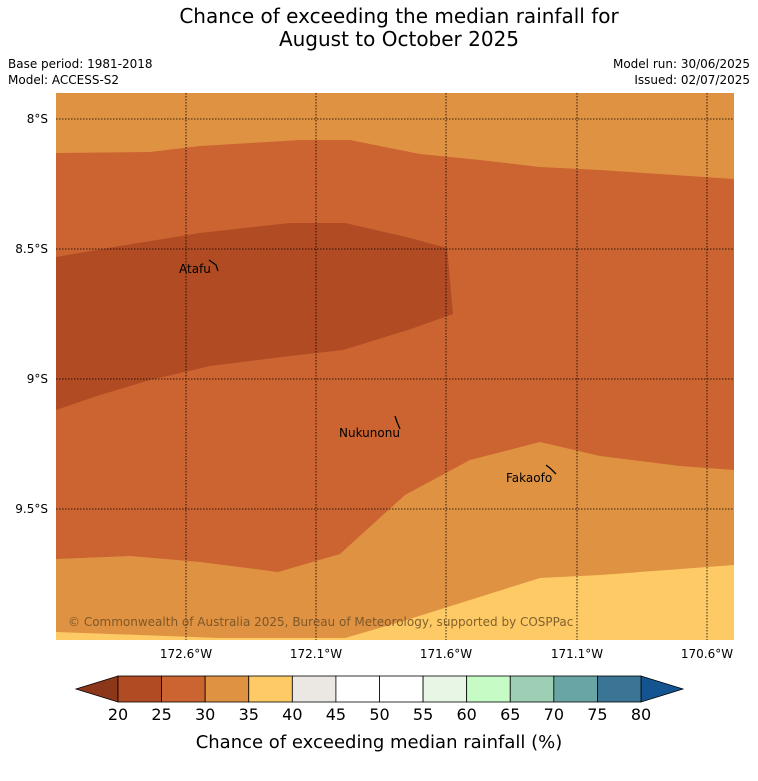 This screenshot has width=758, height=781. Describe the element at coordinates (31, 249) in the screenshot. I see `lat-label: 8.5°S` at that location.